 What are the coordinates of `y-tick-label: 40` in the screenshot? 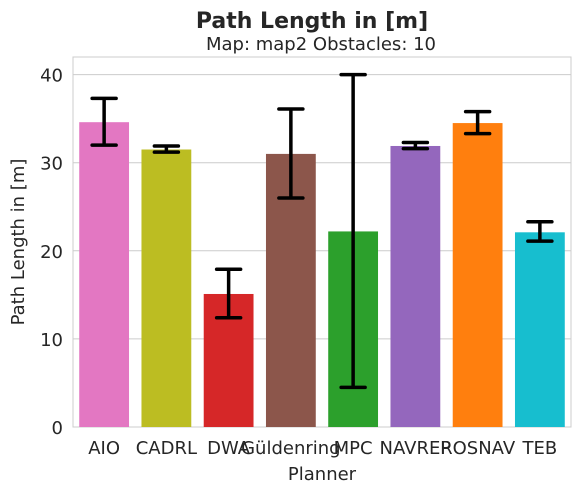 It's located at (51, 76).